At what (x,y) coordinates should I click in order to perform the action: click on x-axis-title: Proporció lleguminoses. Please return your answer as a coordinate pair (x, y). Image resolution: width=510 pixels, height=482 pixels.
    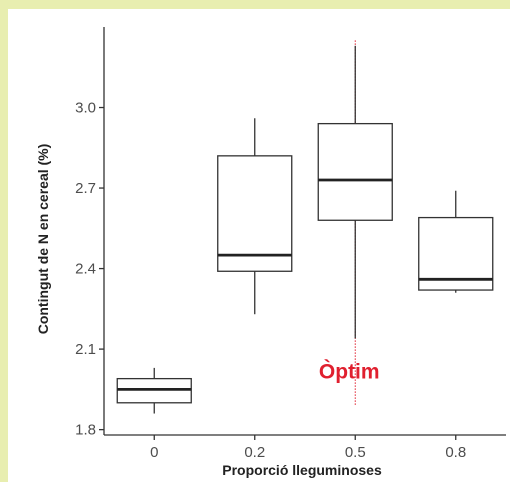
    Looking at the image, I should click on (302, 470).